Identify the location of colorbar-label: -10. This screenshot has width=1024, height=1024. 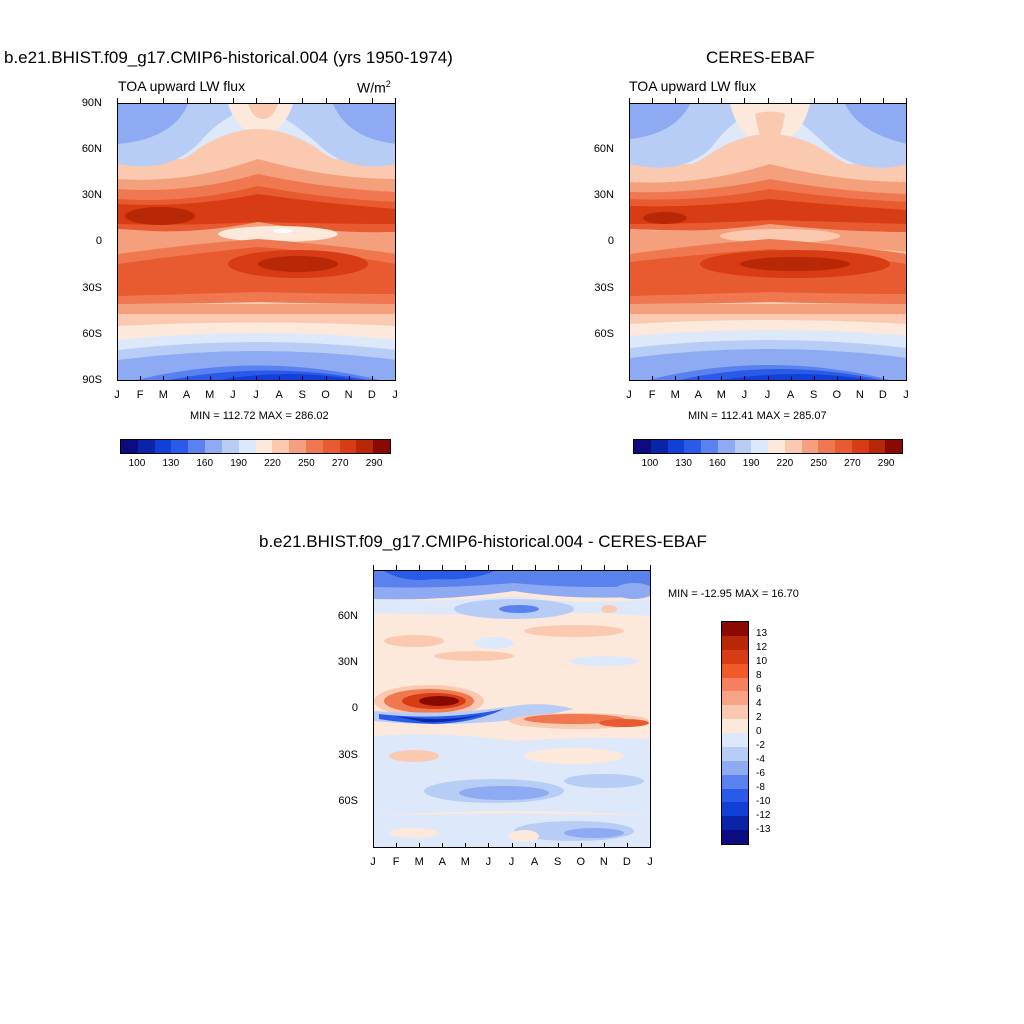
(763, 801).